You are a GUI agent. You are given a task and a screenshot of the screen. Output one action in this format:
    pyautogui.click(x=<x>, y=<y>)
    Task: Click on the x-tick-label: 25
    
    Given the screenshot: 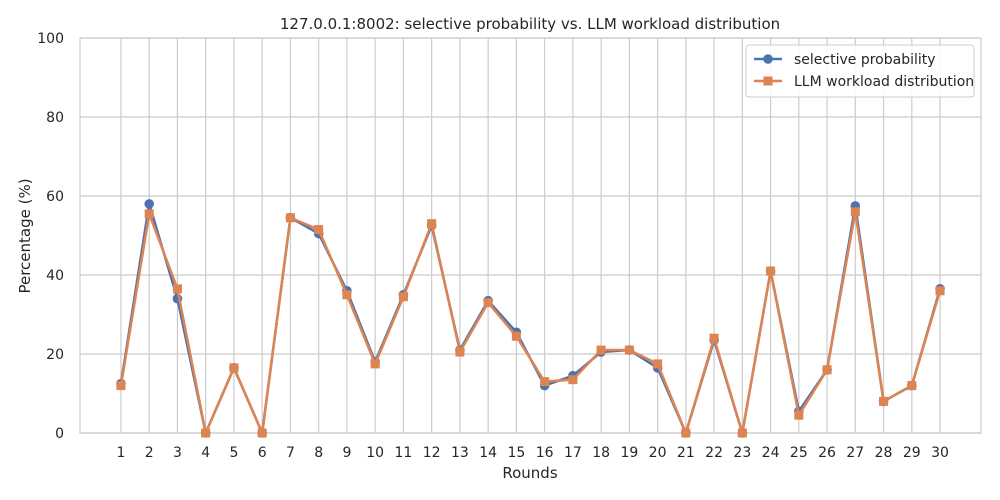 What is the action you would take?
    pyautogui.click(x=799, y=453)
    